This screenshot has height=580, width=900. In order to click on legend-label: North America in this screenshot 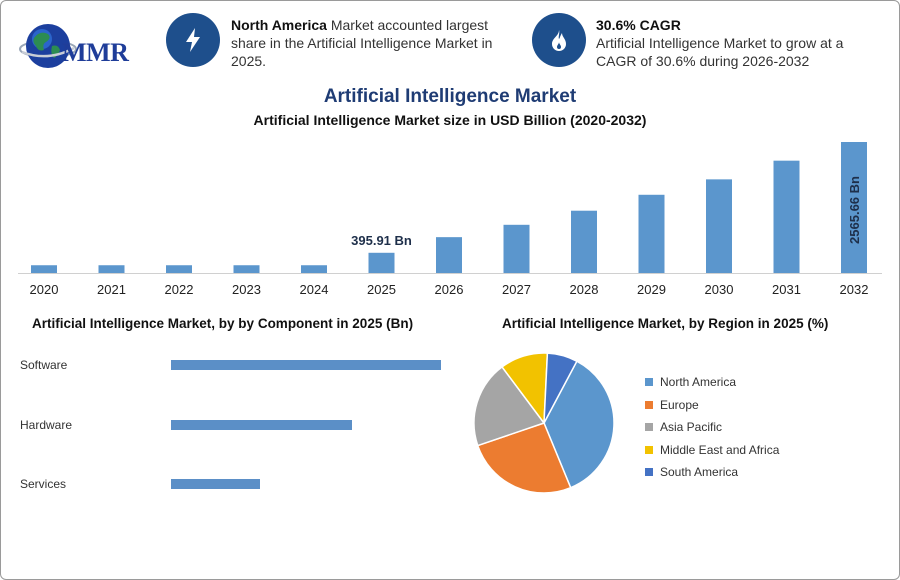, I will do `click(698, 382)`.